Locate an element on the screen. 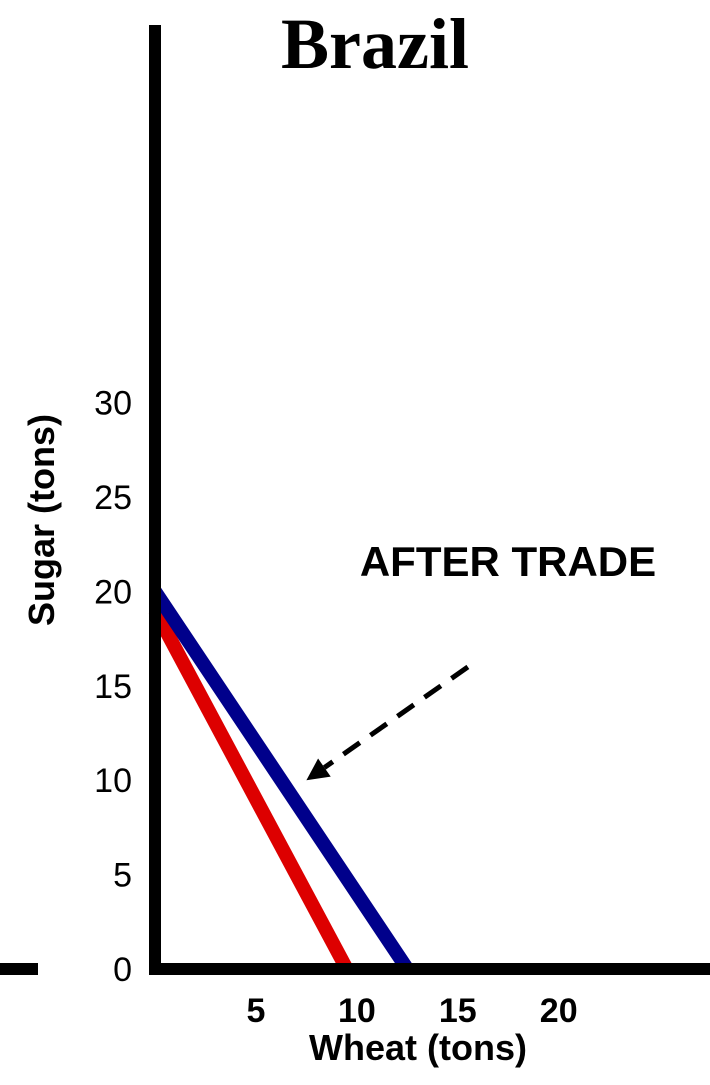 Image resolution: width=710 pixels, height=1085 pixels. x-tick-label: 10 is located at coordinates (357, 1011).